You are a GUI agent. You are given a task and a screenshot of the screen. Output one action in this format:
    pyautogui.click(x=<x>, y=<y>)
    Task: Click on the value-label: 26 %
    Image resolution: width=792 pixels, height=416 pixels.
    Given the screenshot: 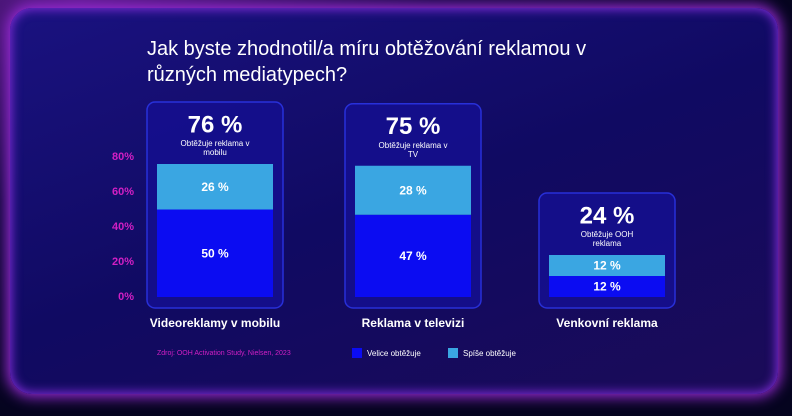 What is the action you would take?
    pyautogui.click(x=215, y=187)
    